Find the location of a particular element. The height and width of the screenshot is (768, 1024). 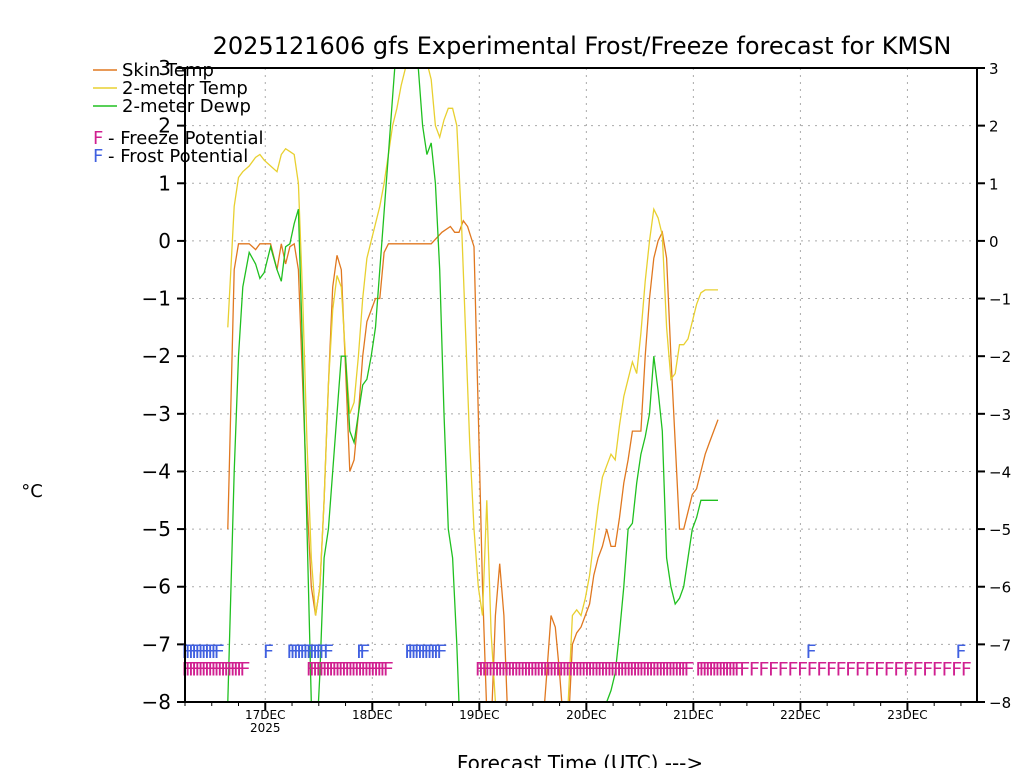

y-tick-label-right: −5 is located at coordinates (1000, 530).